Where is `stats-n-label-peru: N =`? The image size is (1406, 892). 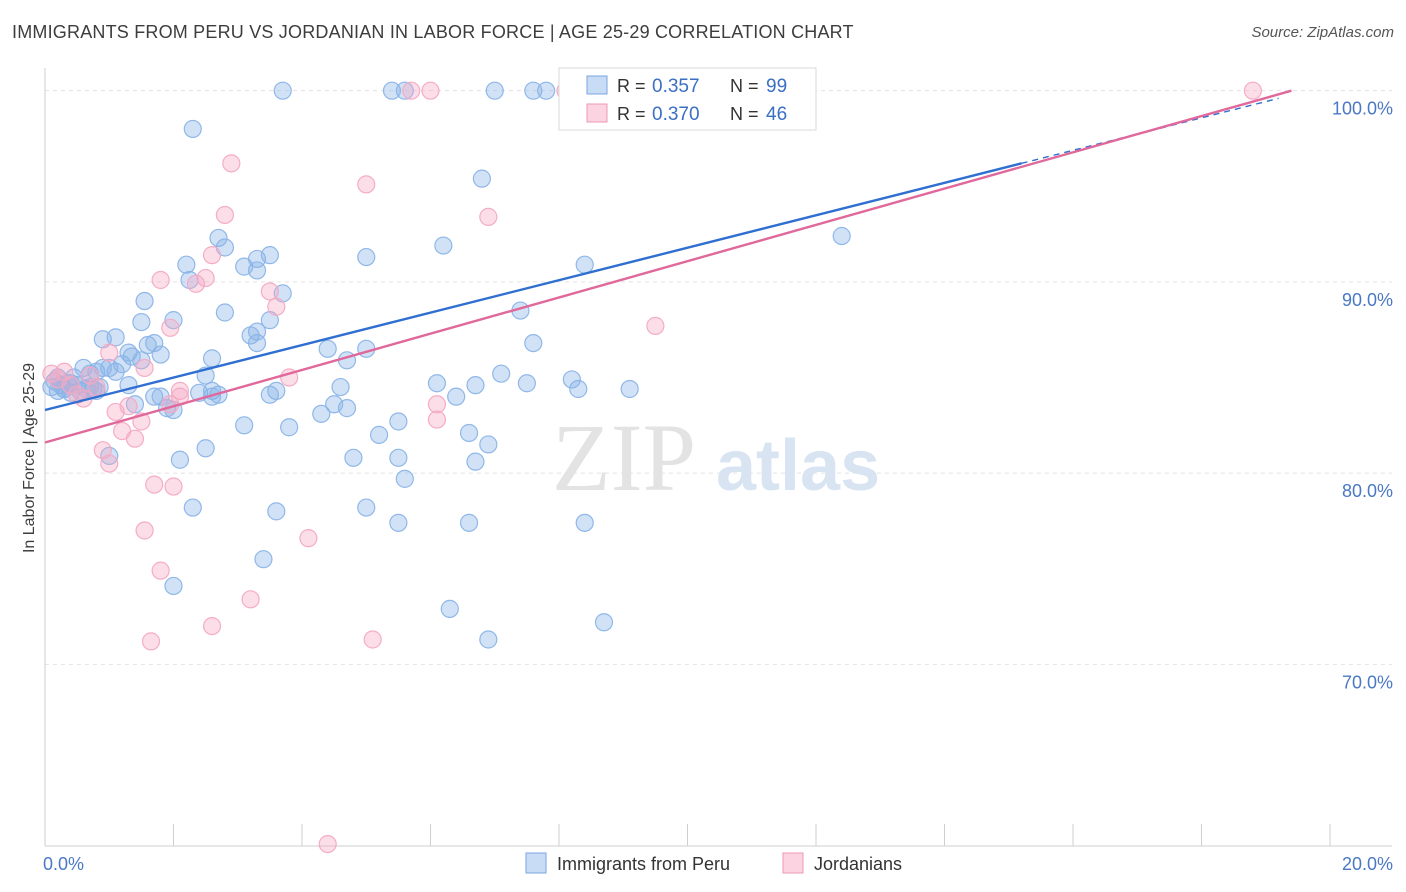 stats-n-label-peru: N = is located at coordinates (744, 86).